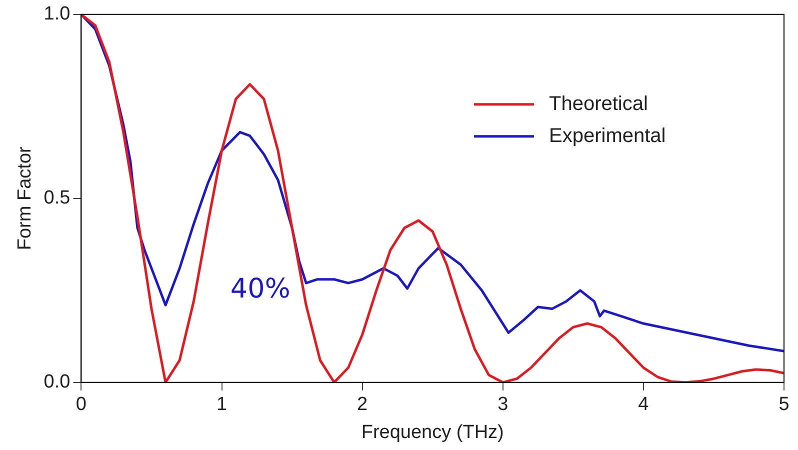  Describe the element at coordinates (362, 405) in the screenshot. I see `x-tick-label: 2` at that location.